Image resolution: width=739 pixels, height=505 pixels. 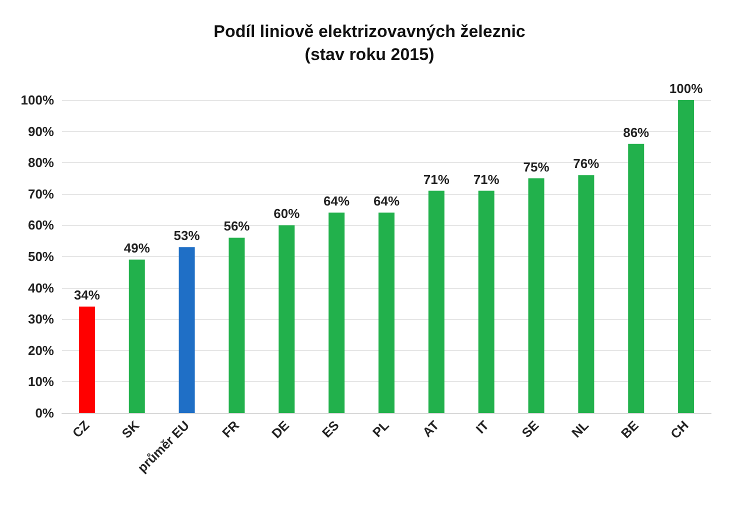 I want to click on data-label: 76%, so click(x=586, y=164).